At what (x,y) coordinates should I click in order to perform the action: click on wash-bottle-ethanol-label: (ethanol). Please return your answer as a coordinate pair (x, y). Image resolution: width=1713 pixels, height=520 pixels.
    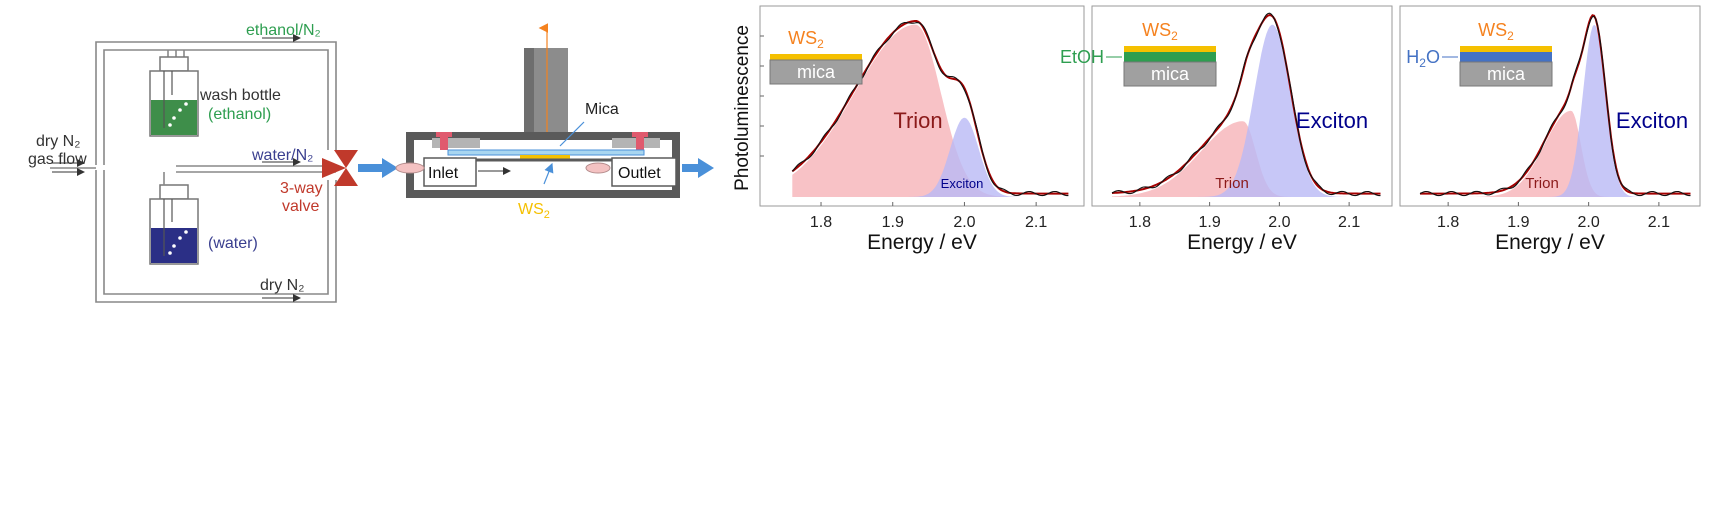
    Looking at the image, I should click on (239, 114).